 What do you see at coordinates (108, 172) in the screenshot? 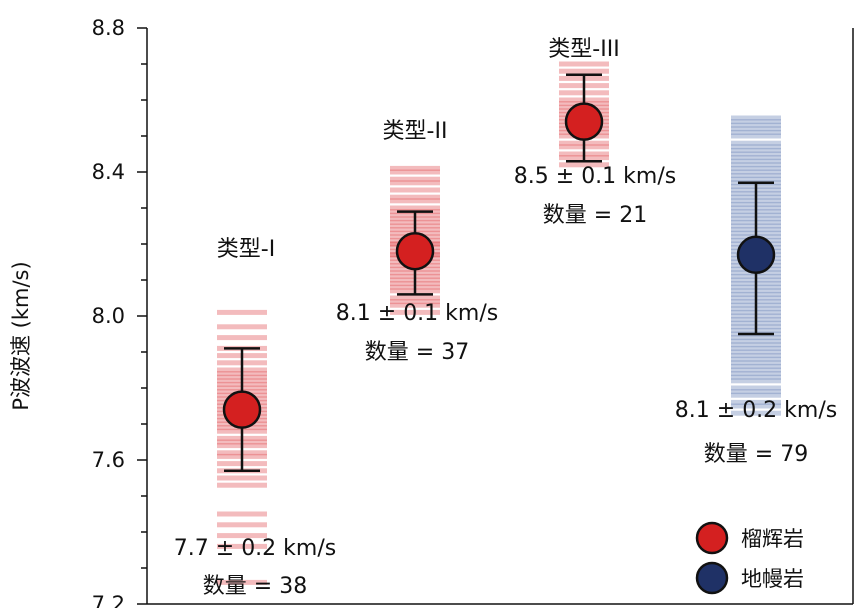
I see `y-tick-label: 8.4` at bounding box center [108, 172].